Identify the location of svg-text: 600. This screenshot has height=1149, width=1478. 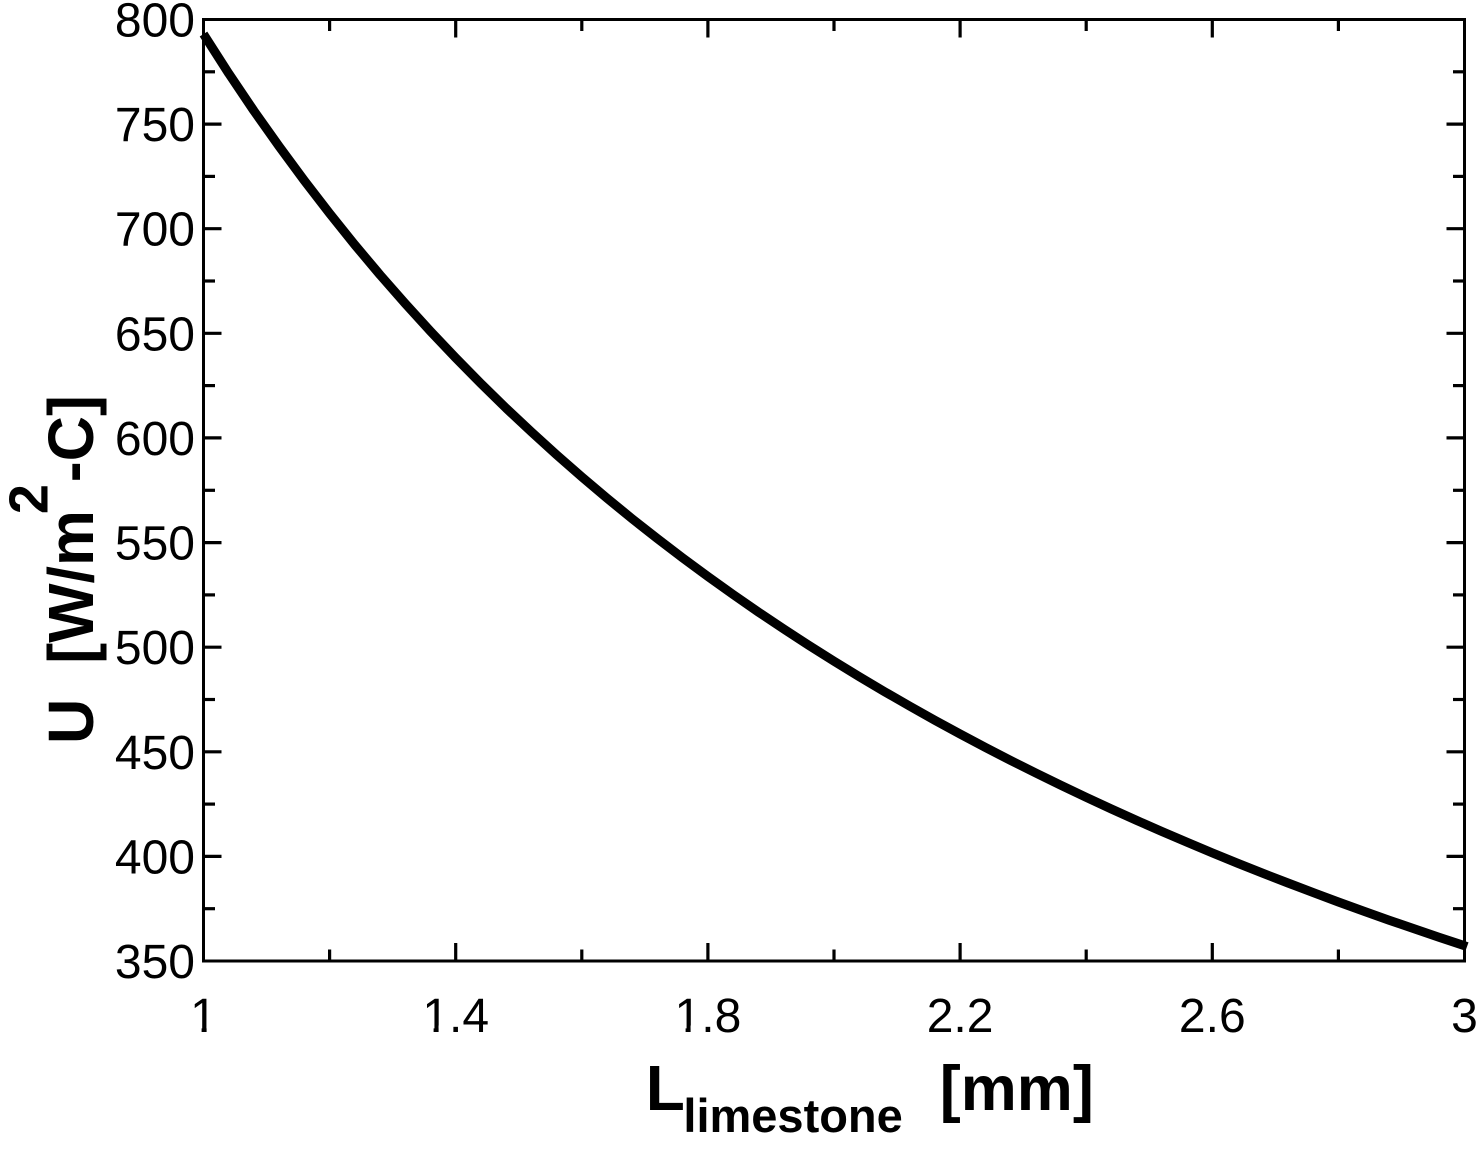
(155, 439).